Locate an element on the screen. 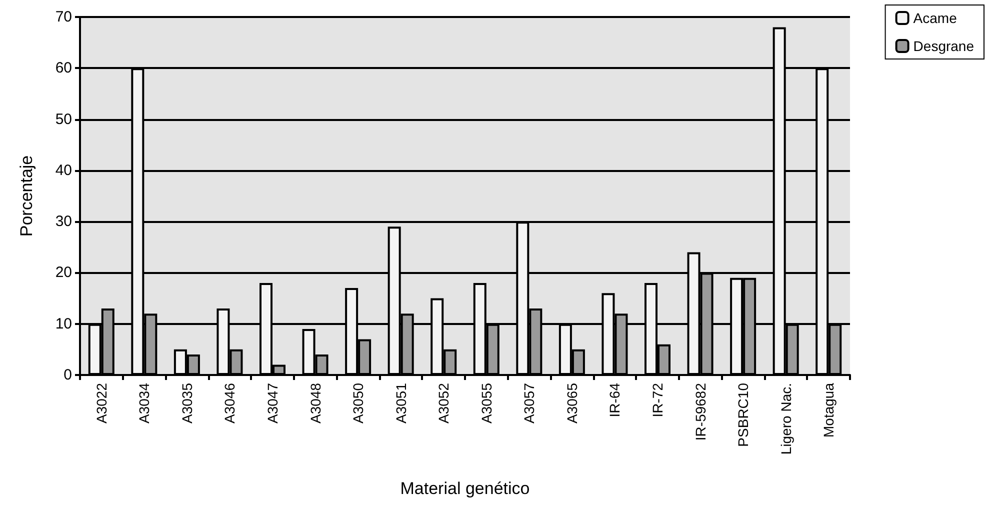  x-tick-label: A3034 is located at coordinates (144, 403).